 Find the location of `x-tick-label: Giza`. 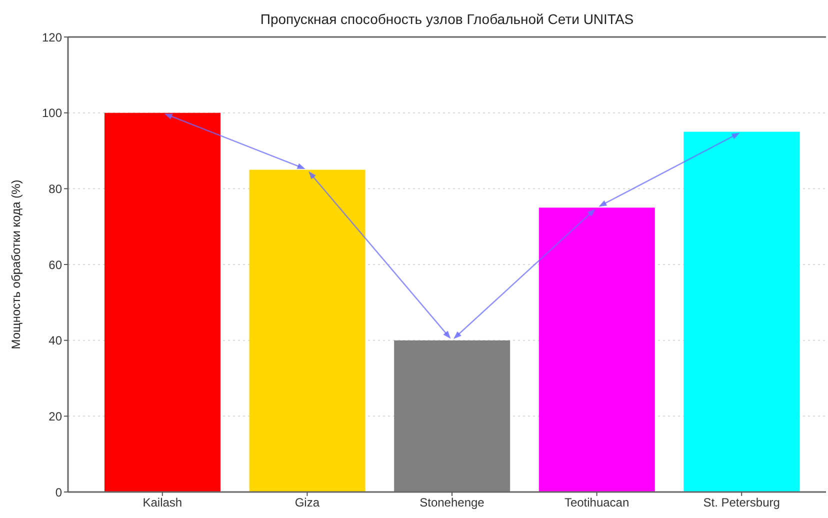

x-tick-label: Giza is located at coordinates (307, 503).